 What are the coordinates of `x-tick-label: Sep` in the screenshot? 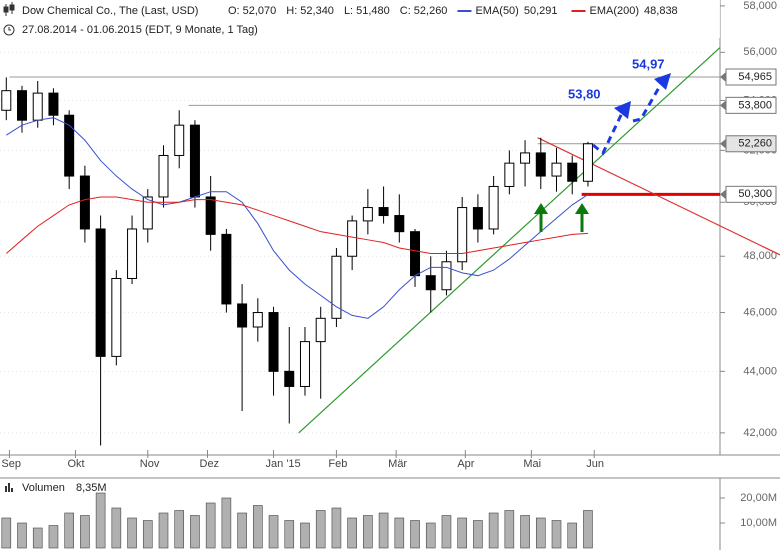 It's located at (11, 464).